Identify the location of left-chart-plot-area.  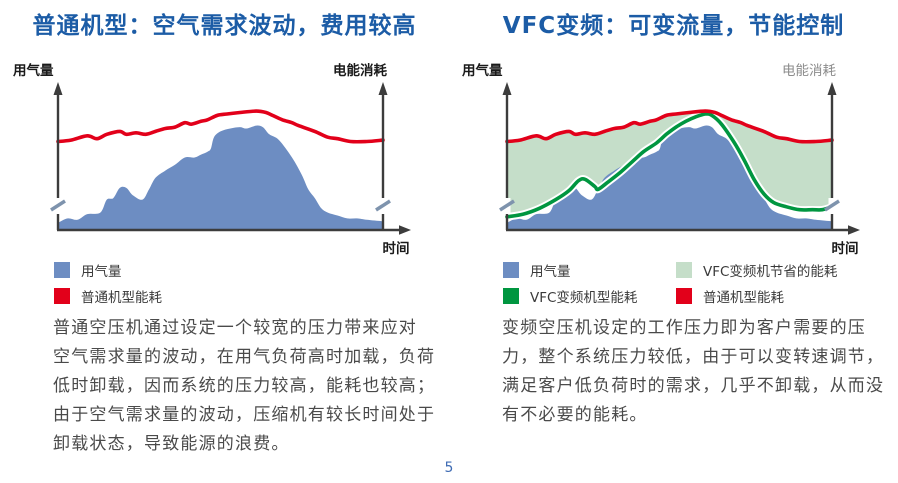
(220, 169).